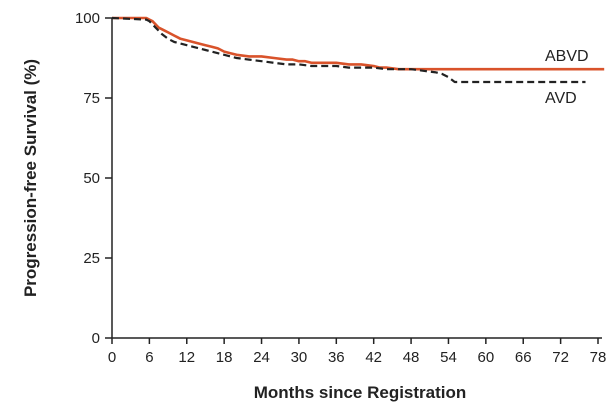  I want to click on x-tick-label: 30, so click(299, 357).